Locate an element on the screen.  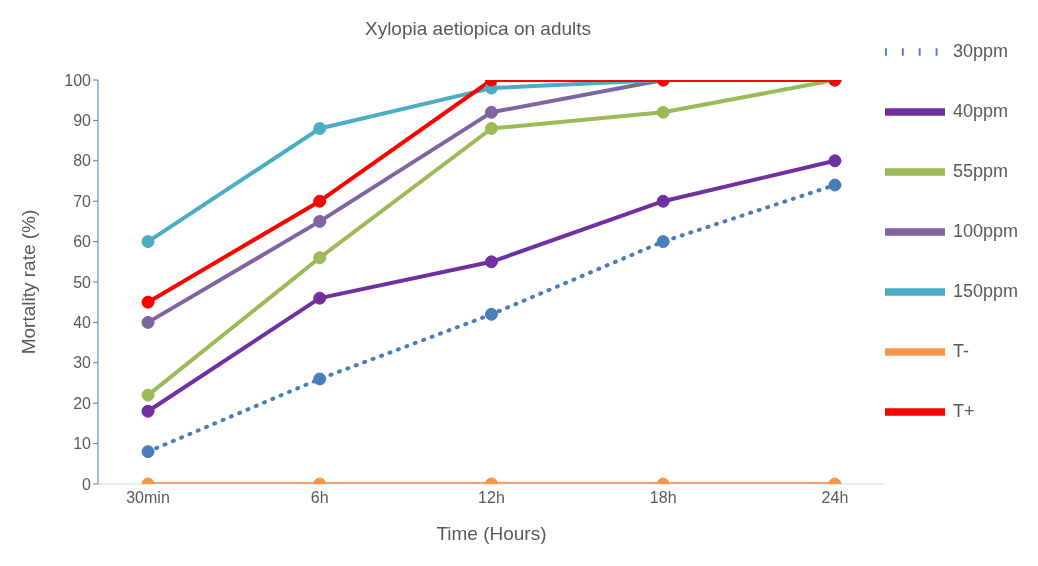
y-tick-label: 80 is located at coordinates (82, 161).